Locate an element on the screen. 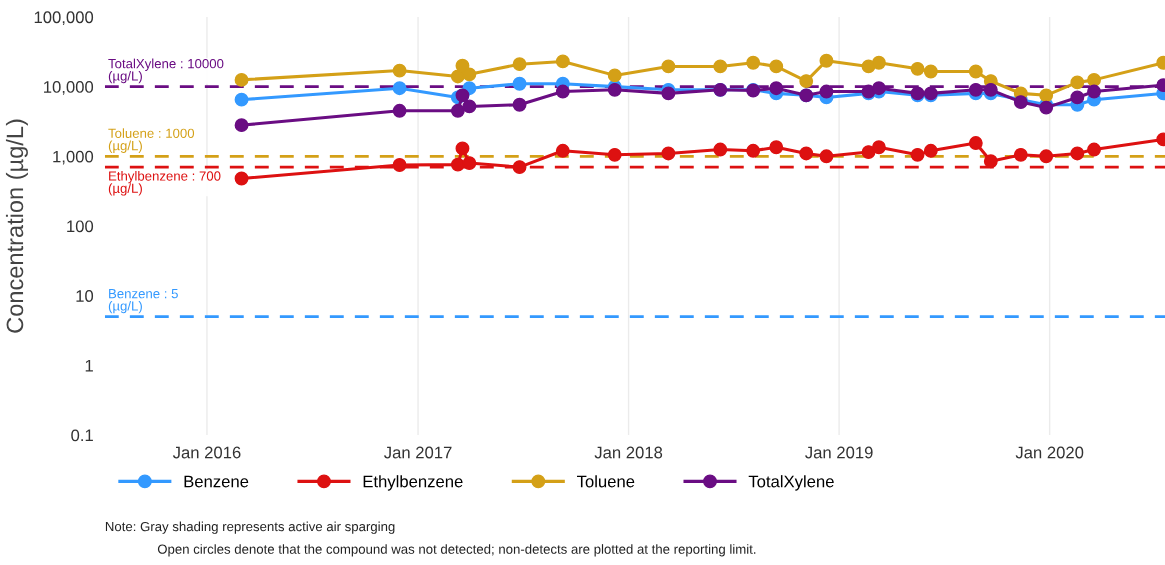  y-tick-label: 100,000 is located at coordinates (64, 18).